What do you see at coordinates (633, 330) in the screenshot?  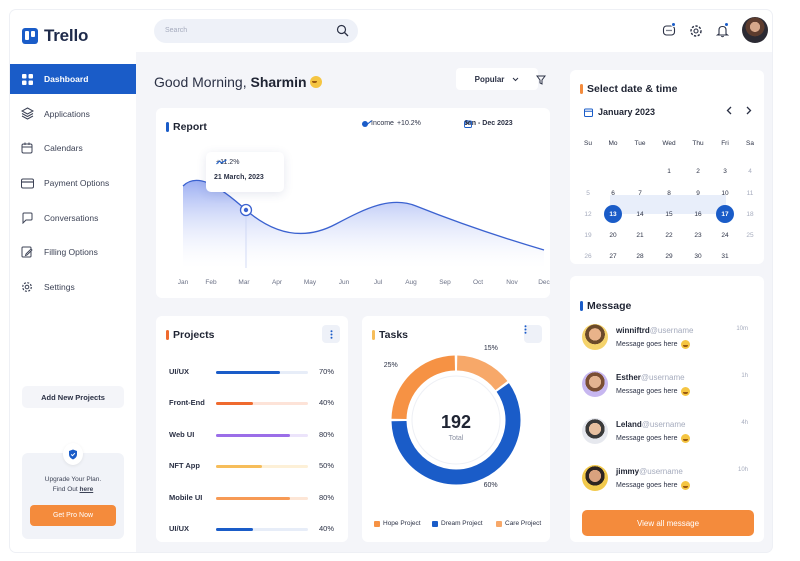 I see `sender-name: winniftrd` at bounding box center [633, 330].